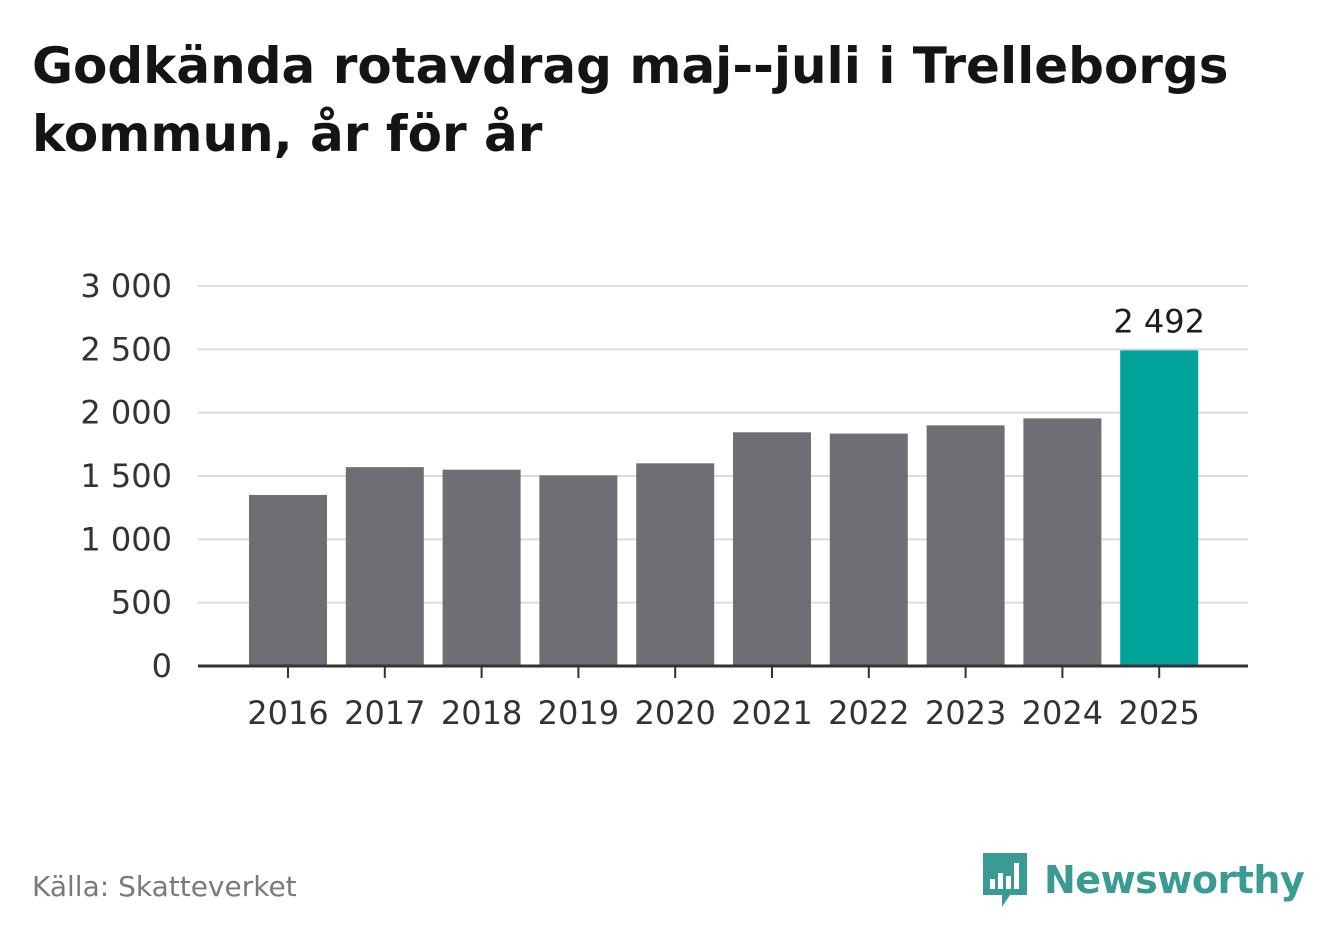 This screenshot has height=939, width=1322. I want to click on x-tick-label: 2025, so click(1158, 713).